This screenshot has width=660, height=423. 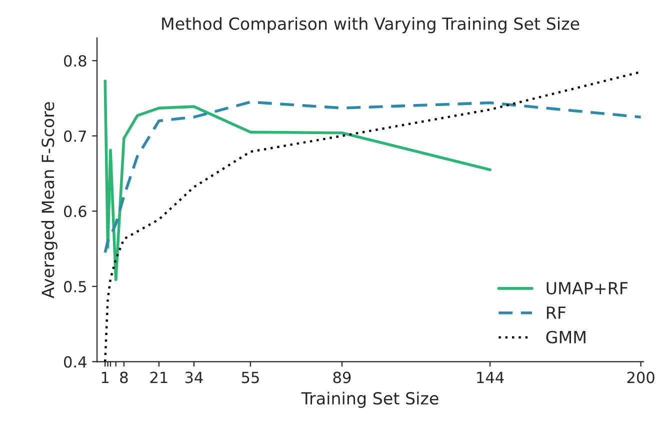 What do you see at coordinates (250, 378) in the screenshot?
I see `x-tick-label: 55` at bounding box center [250, 378].